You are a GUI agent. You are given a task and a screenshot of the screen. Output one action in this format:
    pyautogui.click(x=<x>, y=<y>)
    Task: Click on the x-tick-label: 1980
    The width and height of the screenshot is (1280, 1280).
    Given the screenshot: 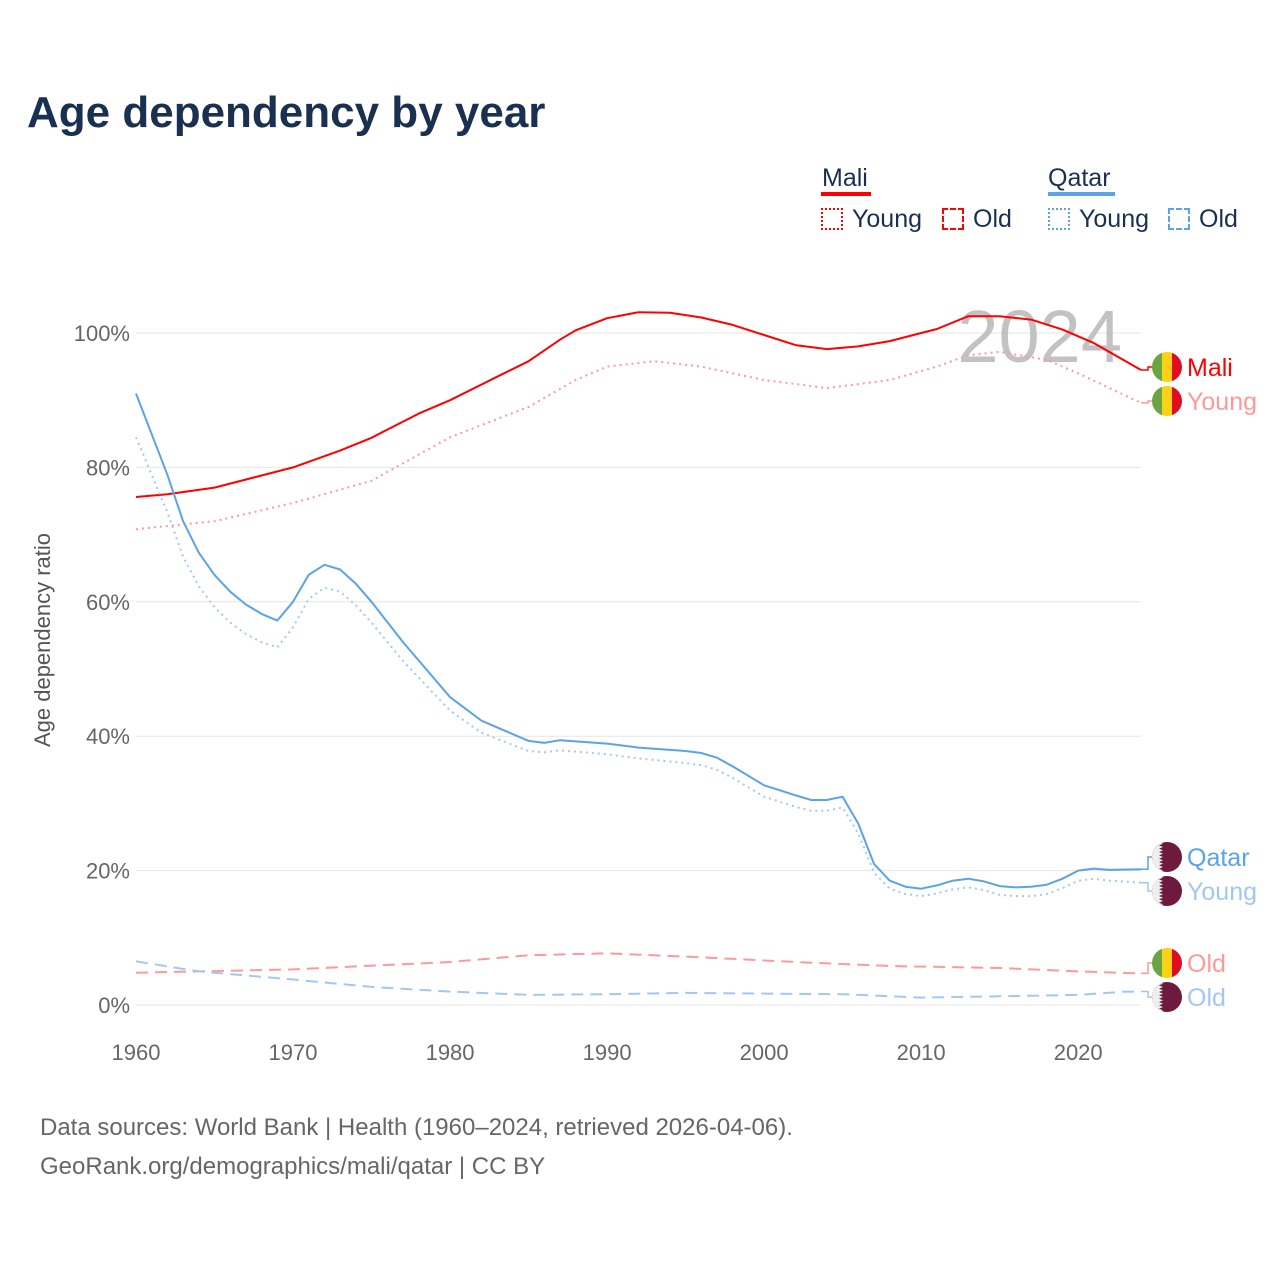 What is the action you would take?
    pyautogui.click(x=450, y=1052)
    